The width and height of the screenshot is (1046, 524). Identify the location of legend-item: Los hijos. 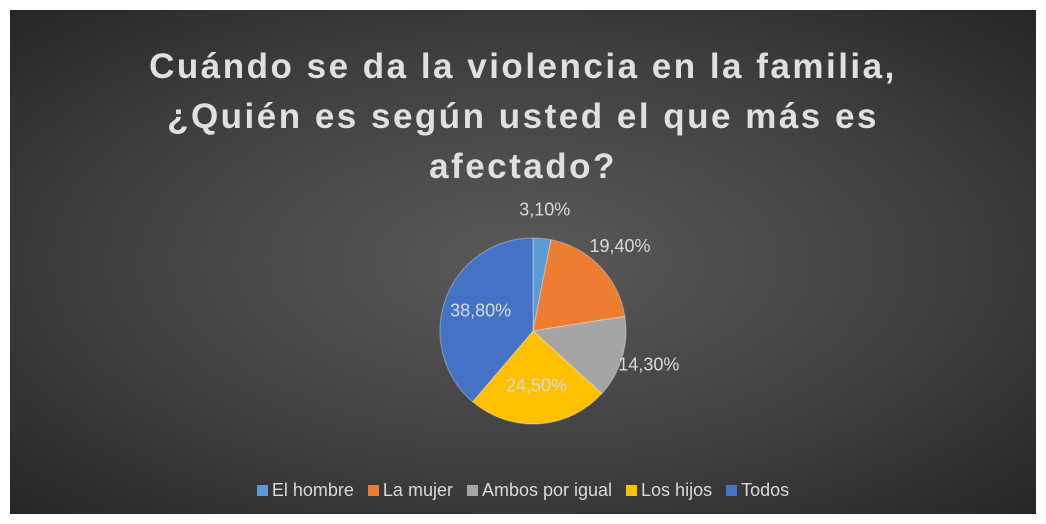
(669, 490).